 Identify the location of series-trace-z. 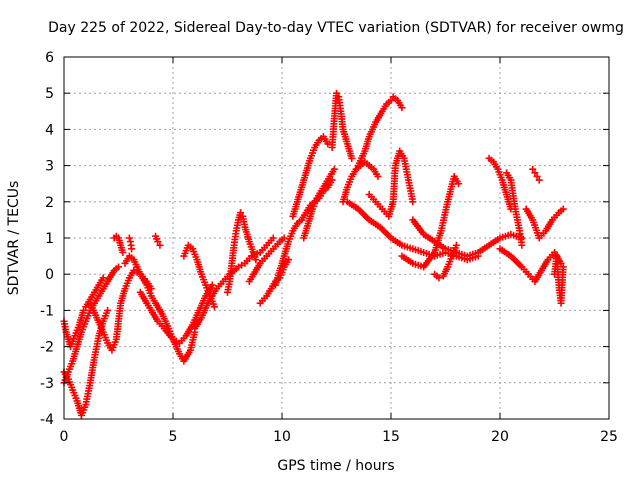
(500, 183).